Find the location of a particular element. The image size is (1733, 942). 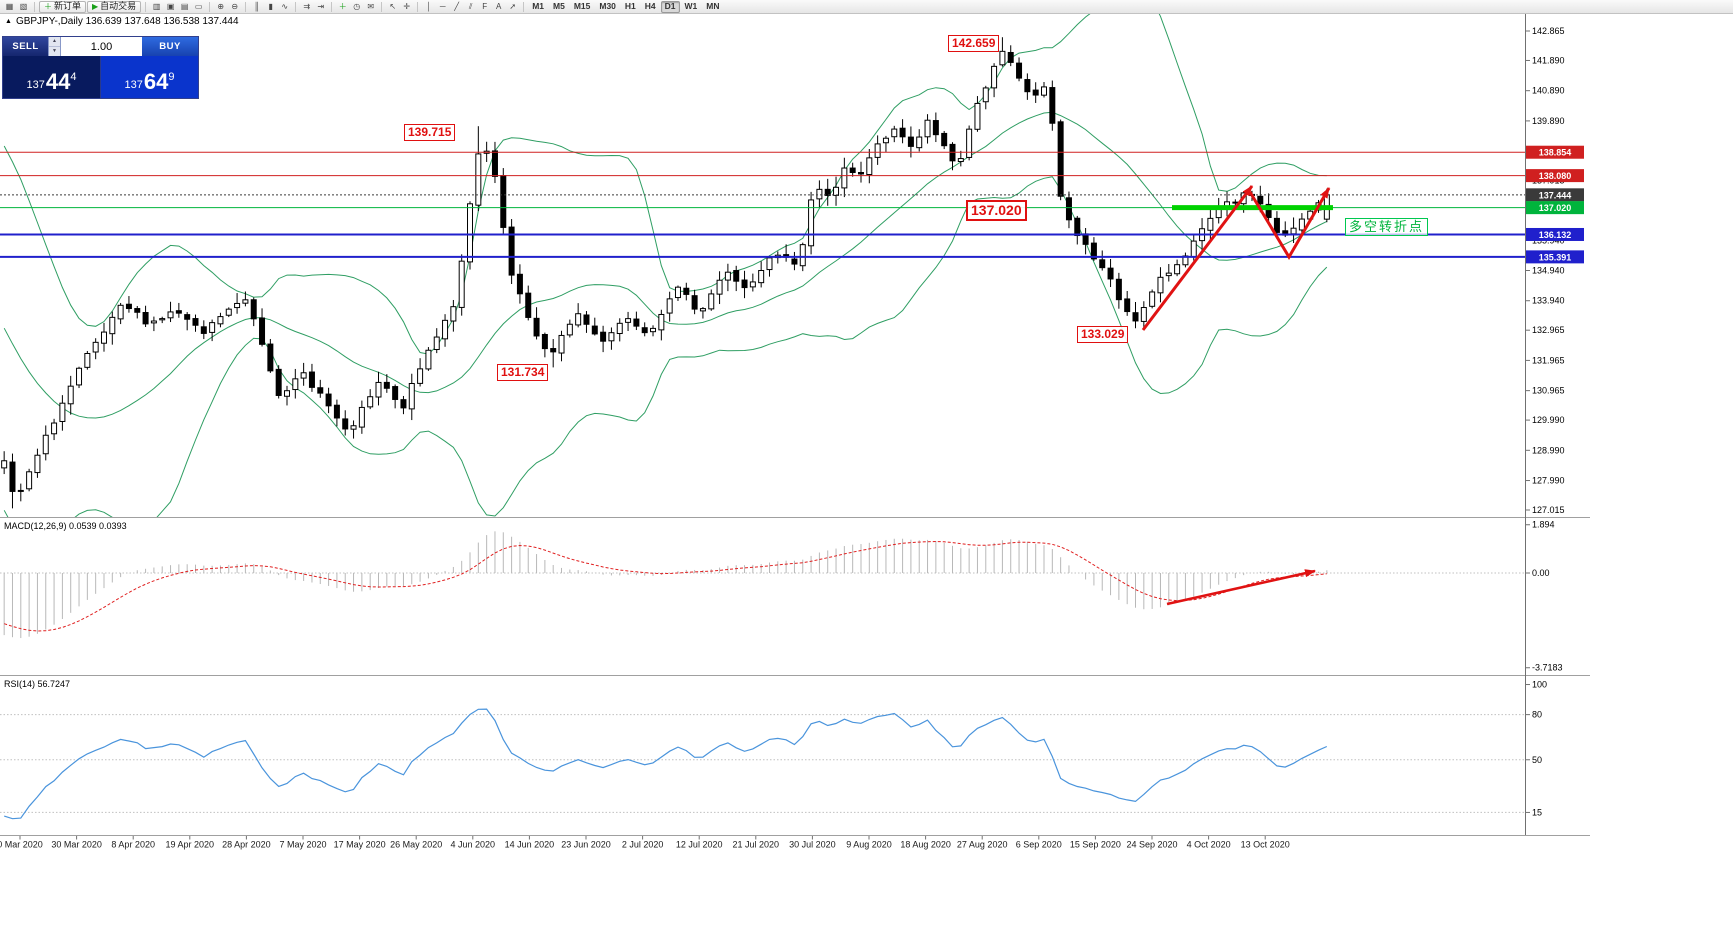

sell-price: 137 44 4 is located at coordinates (52, 77).